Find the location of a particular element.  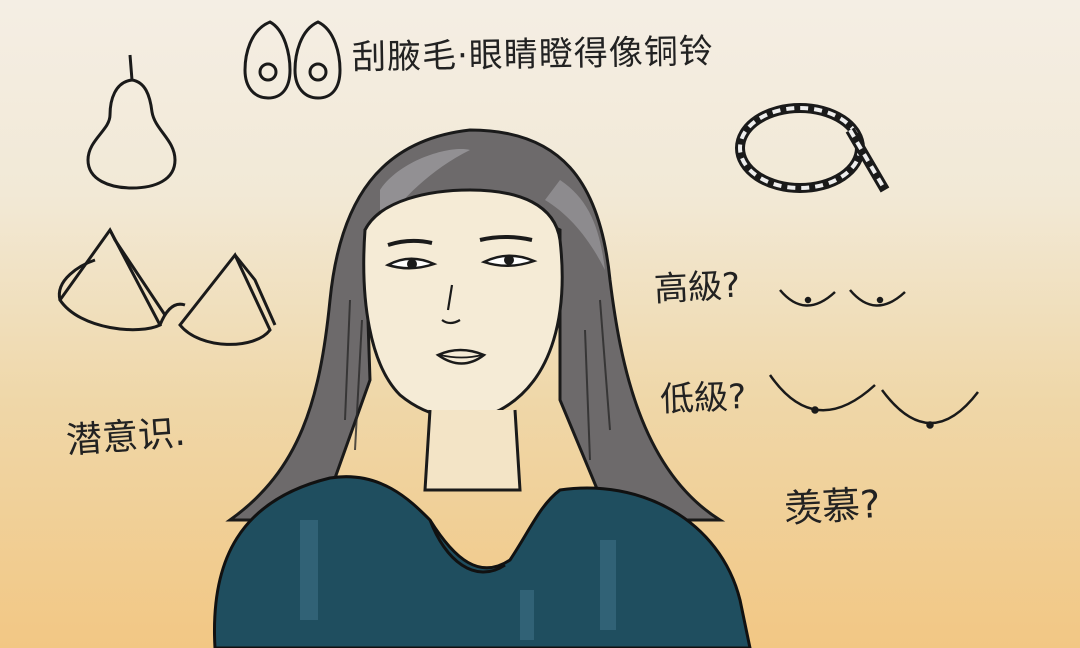

shirt is located at coordinates (482, 561).